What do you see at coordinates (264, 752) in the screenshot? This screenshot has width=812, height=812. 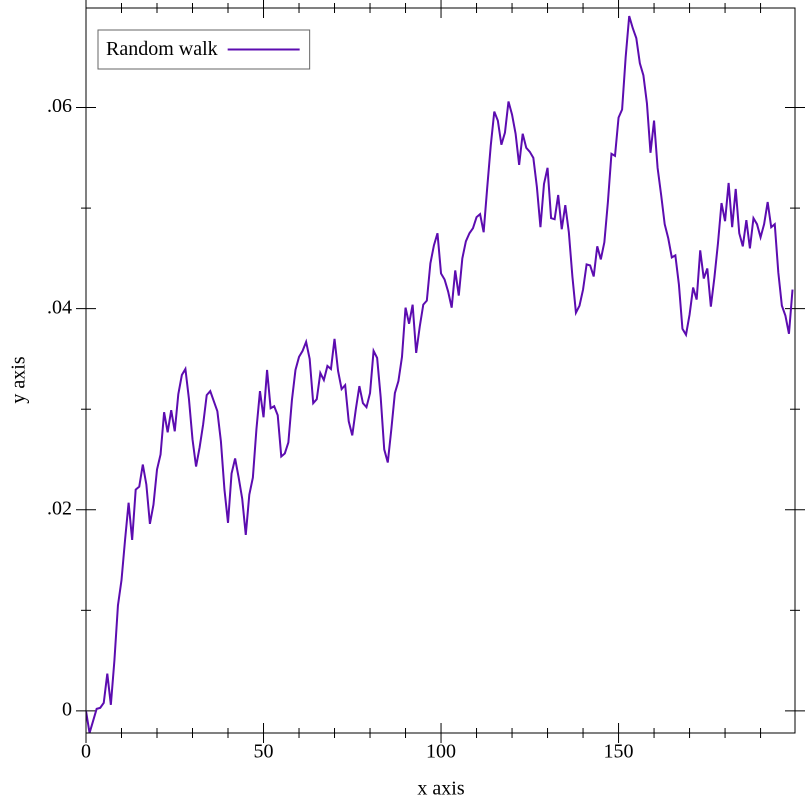 I see `x-tick-label: 50` at bounding box center [264, 752].